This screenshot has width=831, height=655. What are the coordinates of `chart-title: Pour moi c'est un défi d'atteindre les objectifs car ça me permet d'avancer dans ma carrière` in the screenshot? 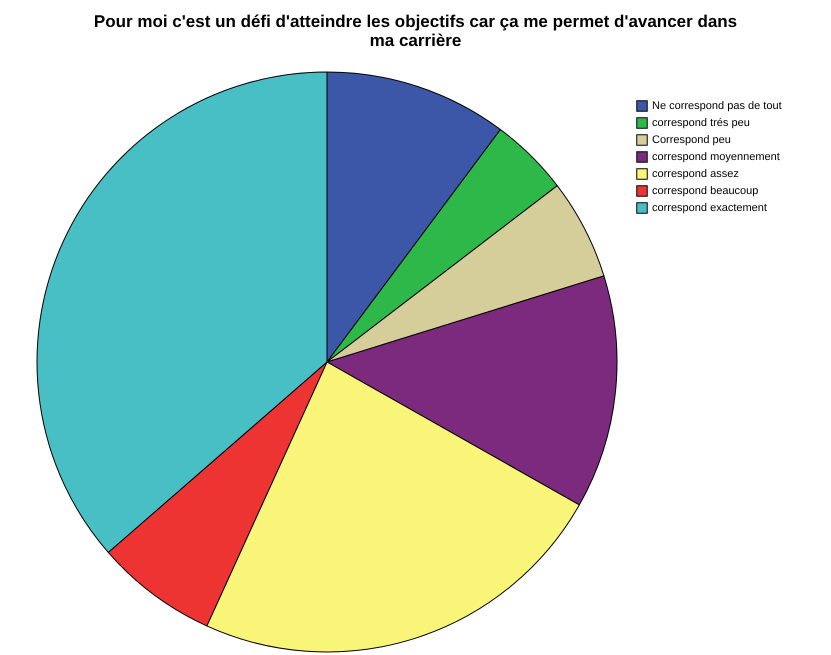 It's located at (416, 31).